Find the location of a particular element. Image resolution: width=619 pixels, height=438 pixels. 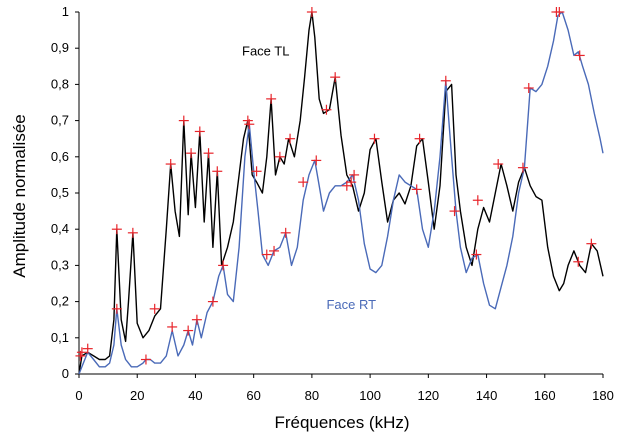

series-label-face-tl: Face TL is located at coordinates (265, 50).